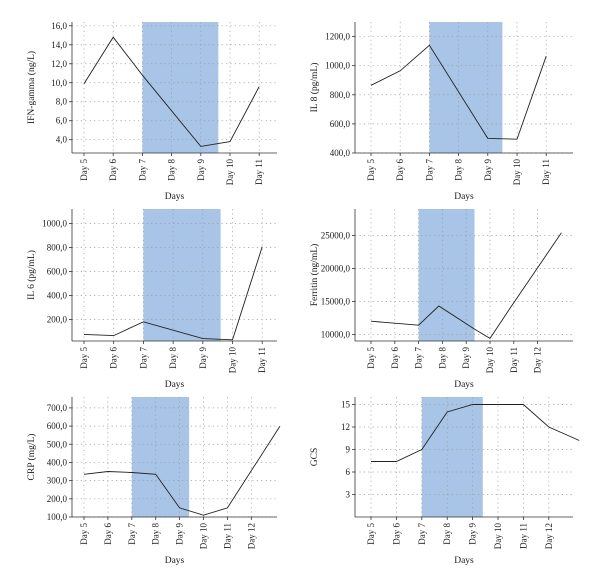  Describe the element at coordinates (314, 275) in the screenshot. I see `y-axis-title: Ferritin (ng/mL)` at that location.